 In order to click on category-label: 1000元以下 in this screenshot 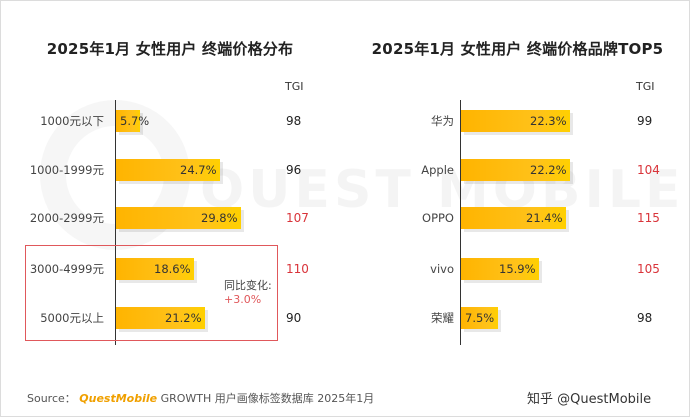, I will do `click(72, 121)`.